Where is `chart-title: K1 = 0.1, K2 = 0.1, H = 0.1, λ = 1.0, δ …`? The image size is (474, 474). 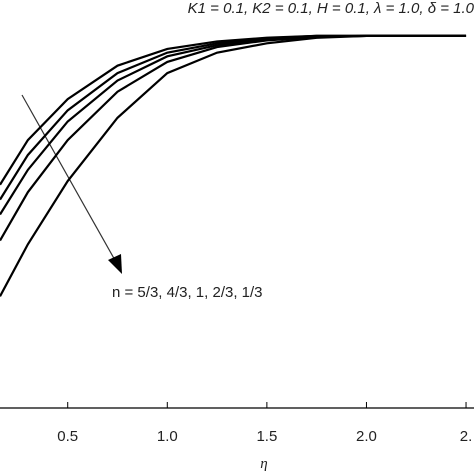
chart-title: K1 = 0.1, K2 = 0.1, H = 0.1, λ = 1.0, δ … is located at coordinates (331, 8).